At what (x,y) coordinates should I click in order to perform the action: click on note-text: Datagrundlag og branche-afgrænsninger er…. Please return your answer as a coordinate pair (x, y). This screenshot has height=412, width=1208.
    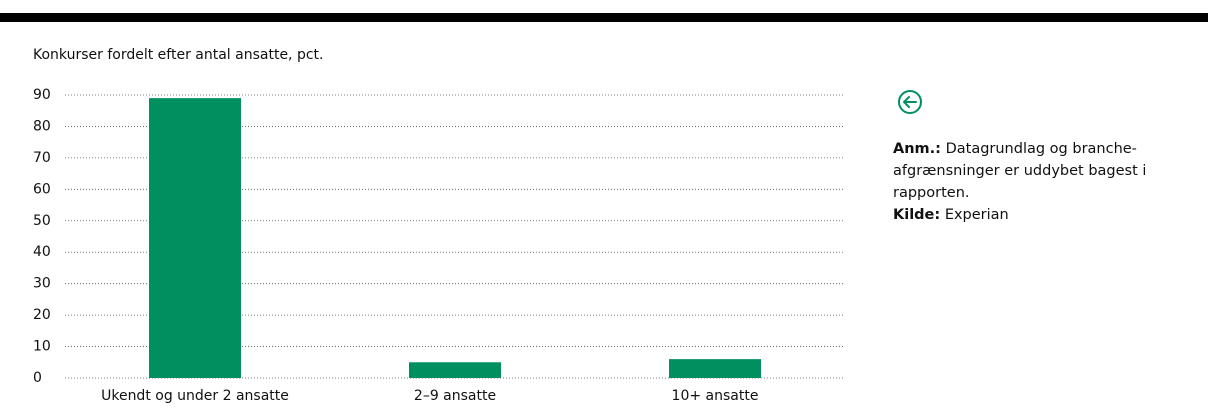
    Looking at the image, I should click on (1020, 171).